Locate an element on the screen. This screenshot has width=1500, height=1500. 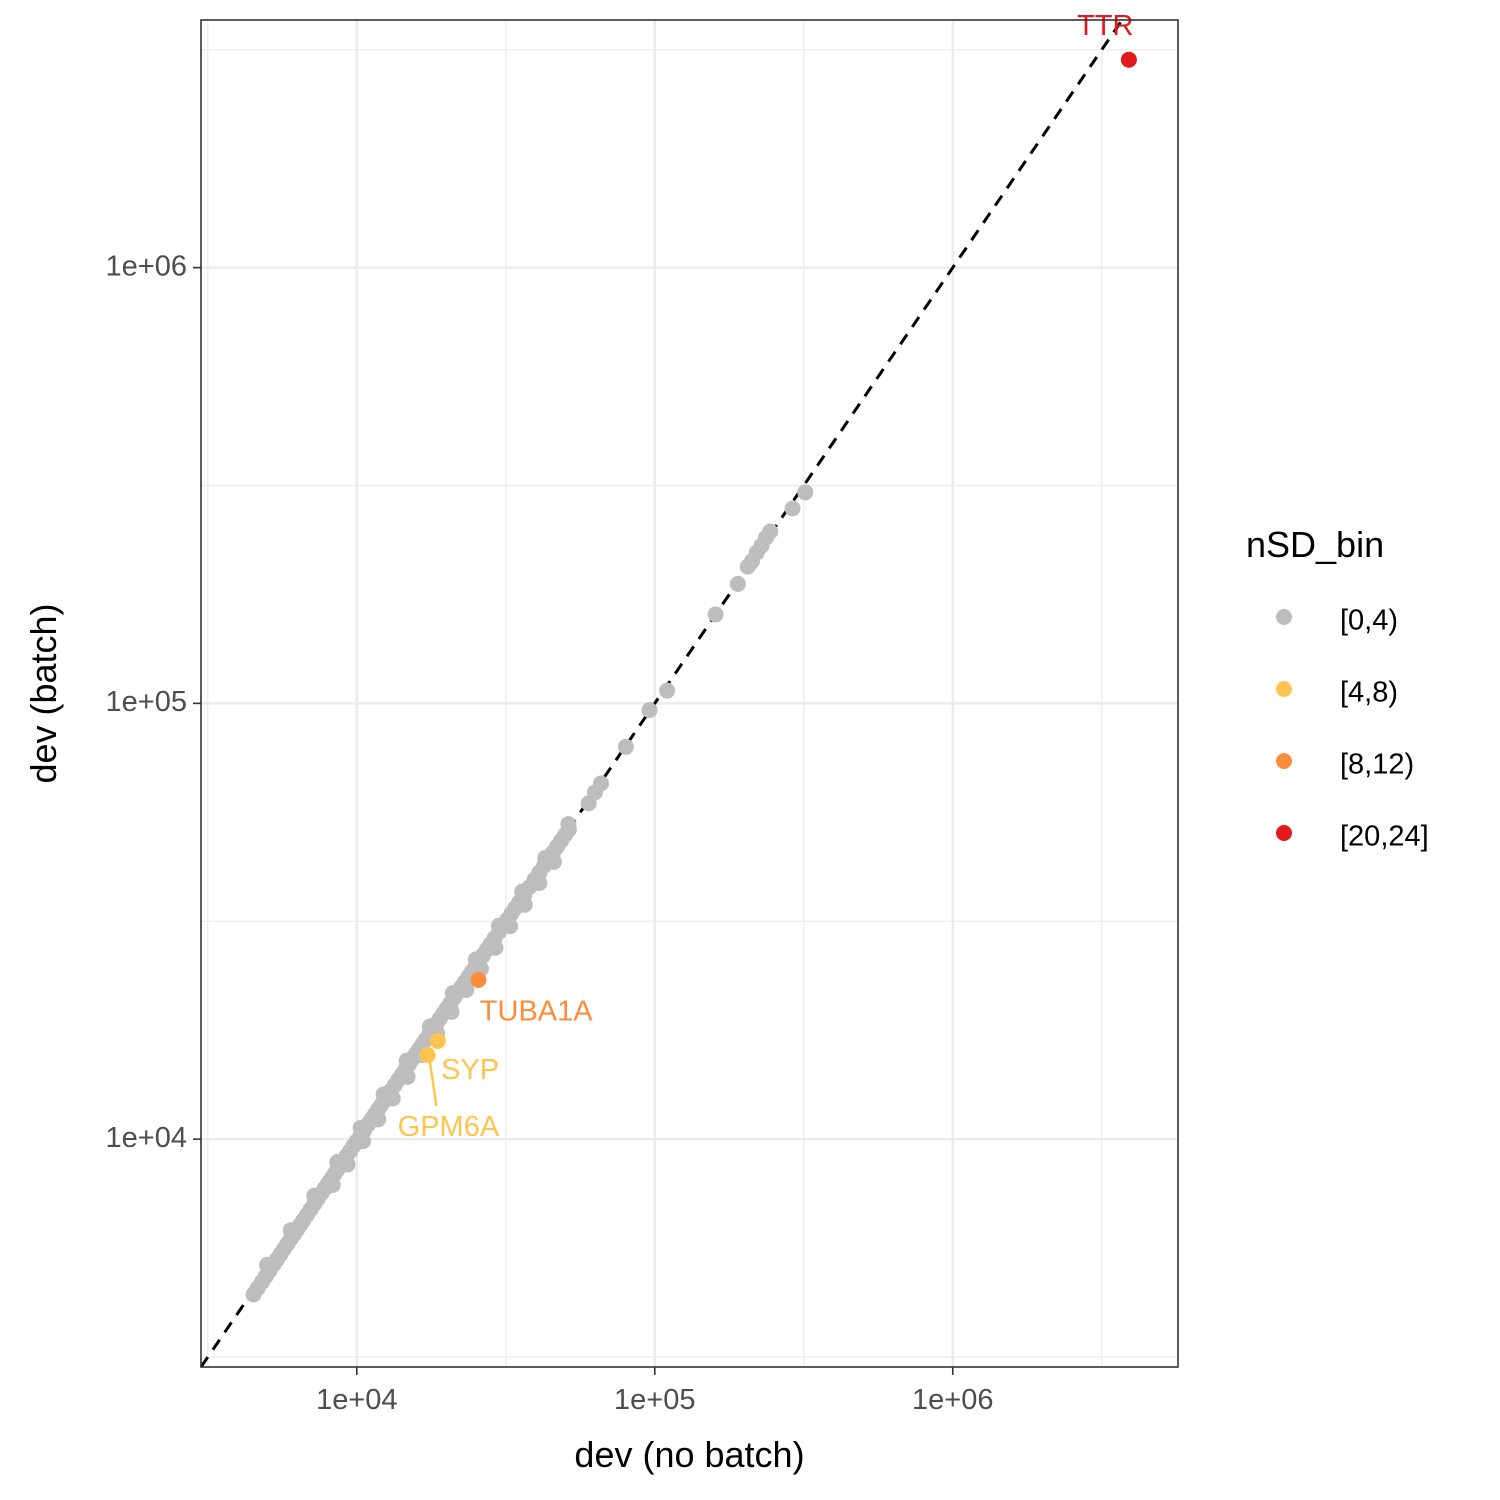
legend: nSD_bin [0,4) [4,8) [8,12) [20,24] is located at coordinates (1337, 688).